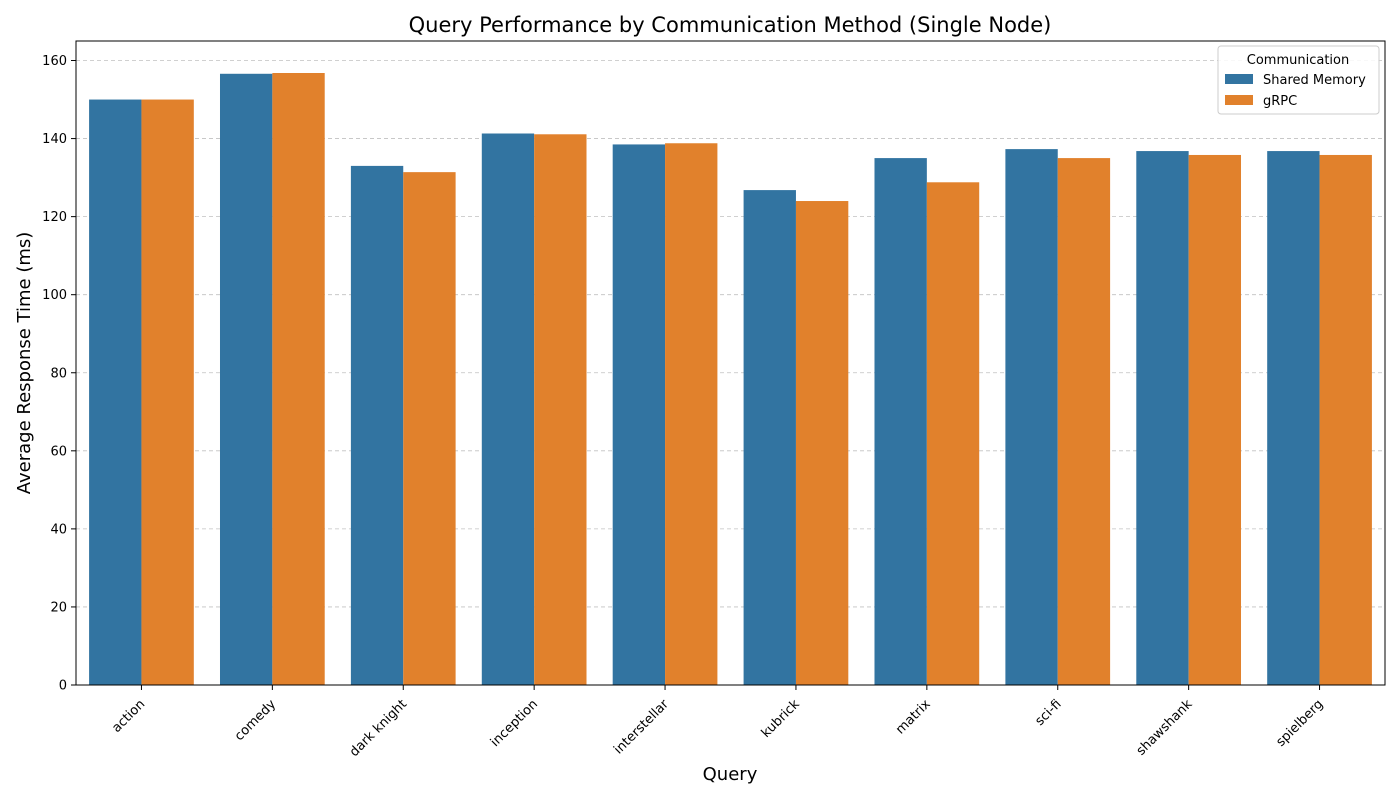 This screenshot has height=804, width=1400. What do you see at coordinates (128, 716) in the screenshot?
I see `x-tick-label: action` at bounding box center [128, 716].